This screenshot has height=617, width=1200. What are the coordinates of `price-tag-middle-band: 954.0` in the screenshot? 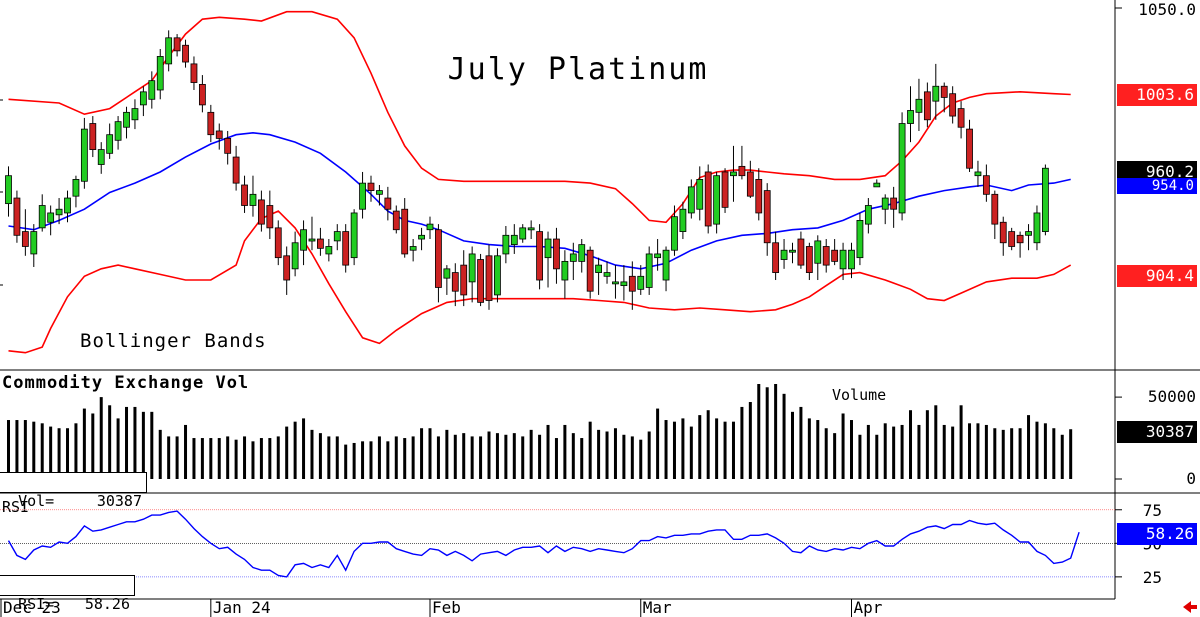 It's located at (1157, 186).